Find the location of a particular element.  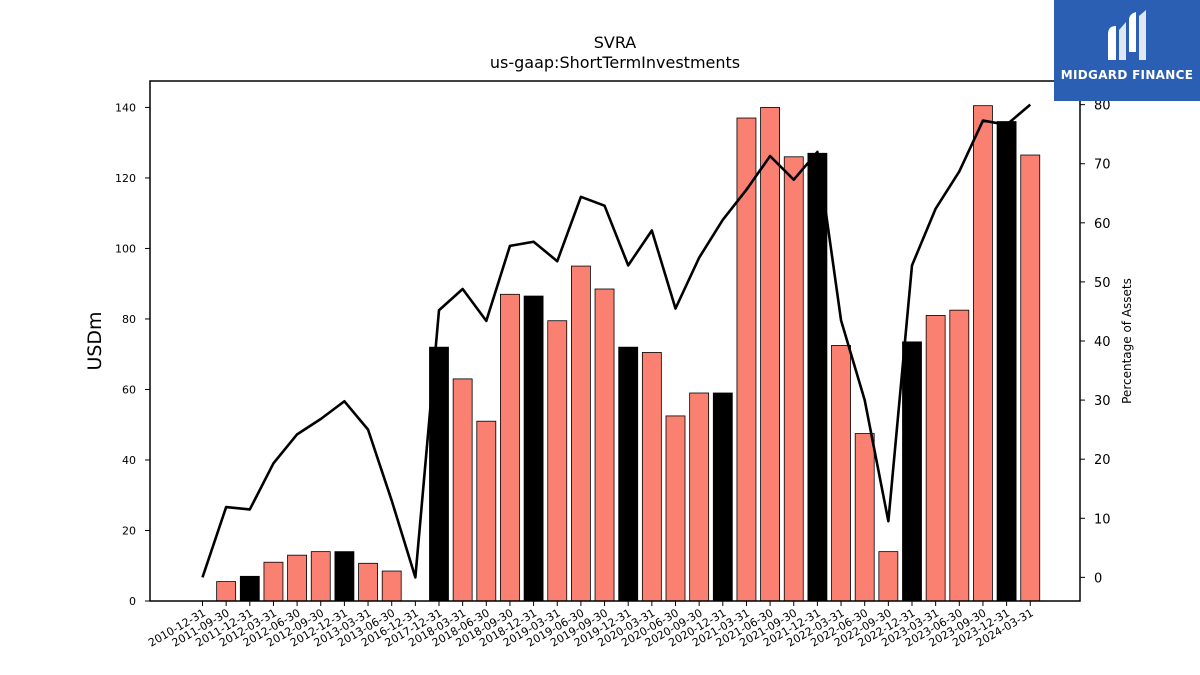

y-right-tick-label: 40 is located at coordinates (1102, 342).